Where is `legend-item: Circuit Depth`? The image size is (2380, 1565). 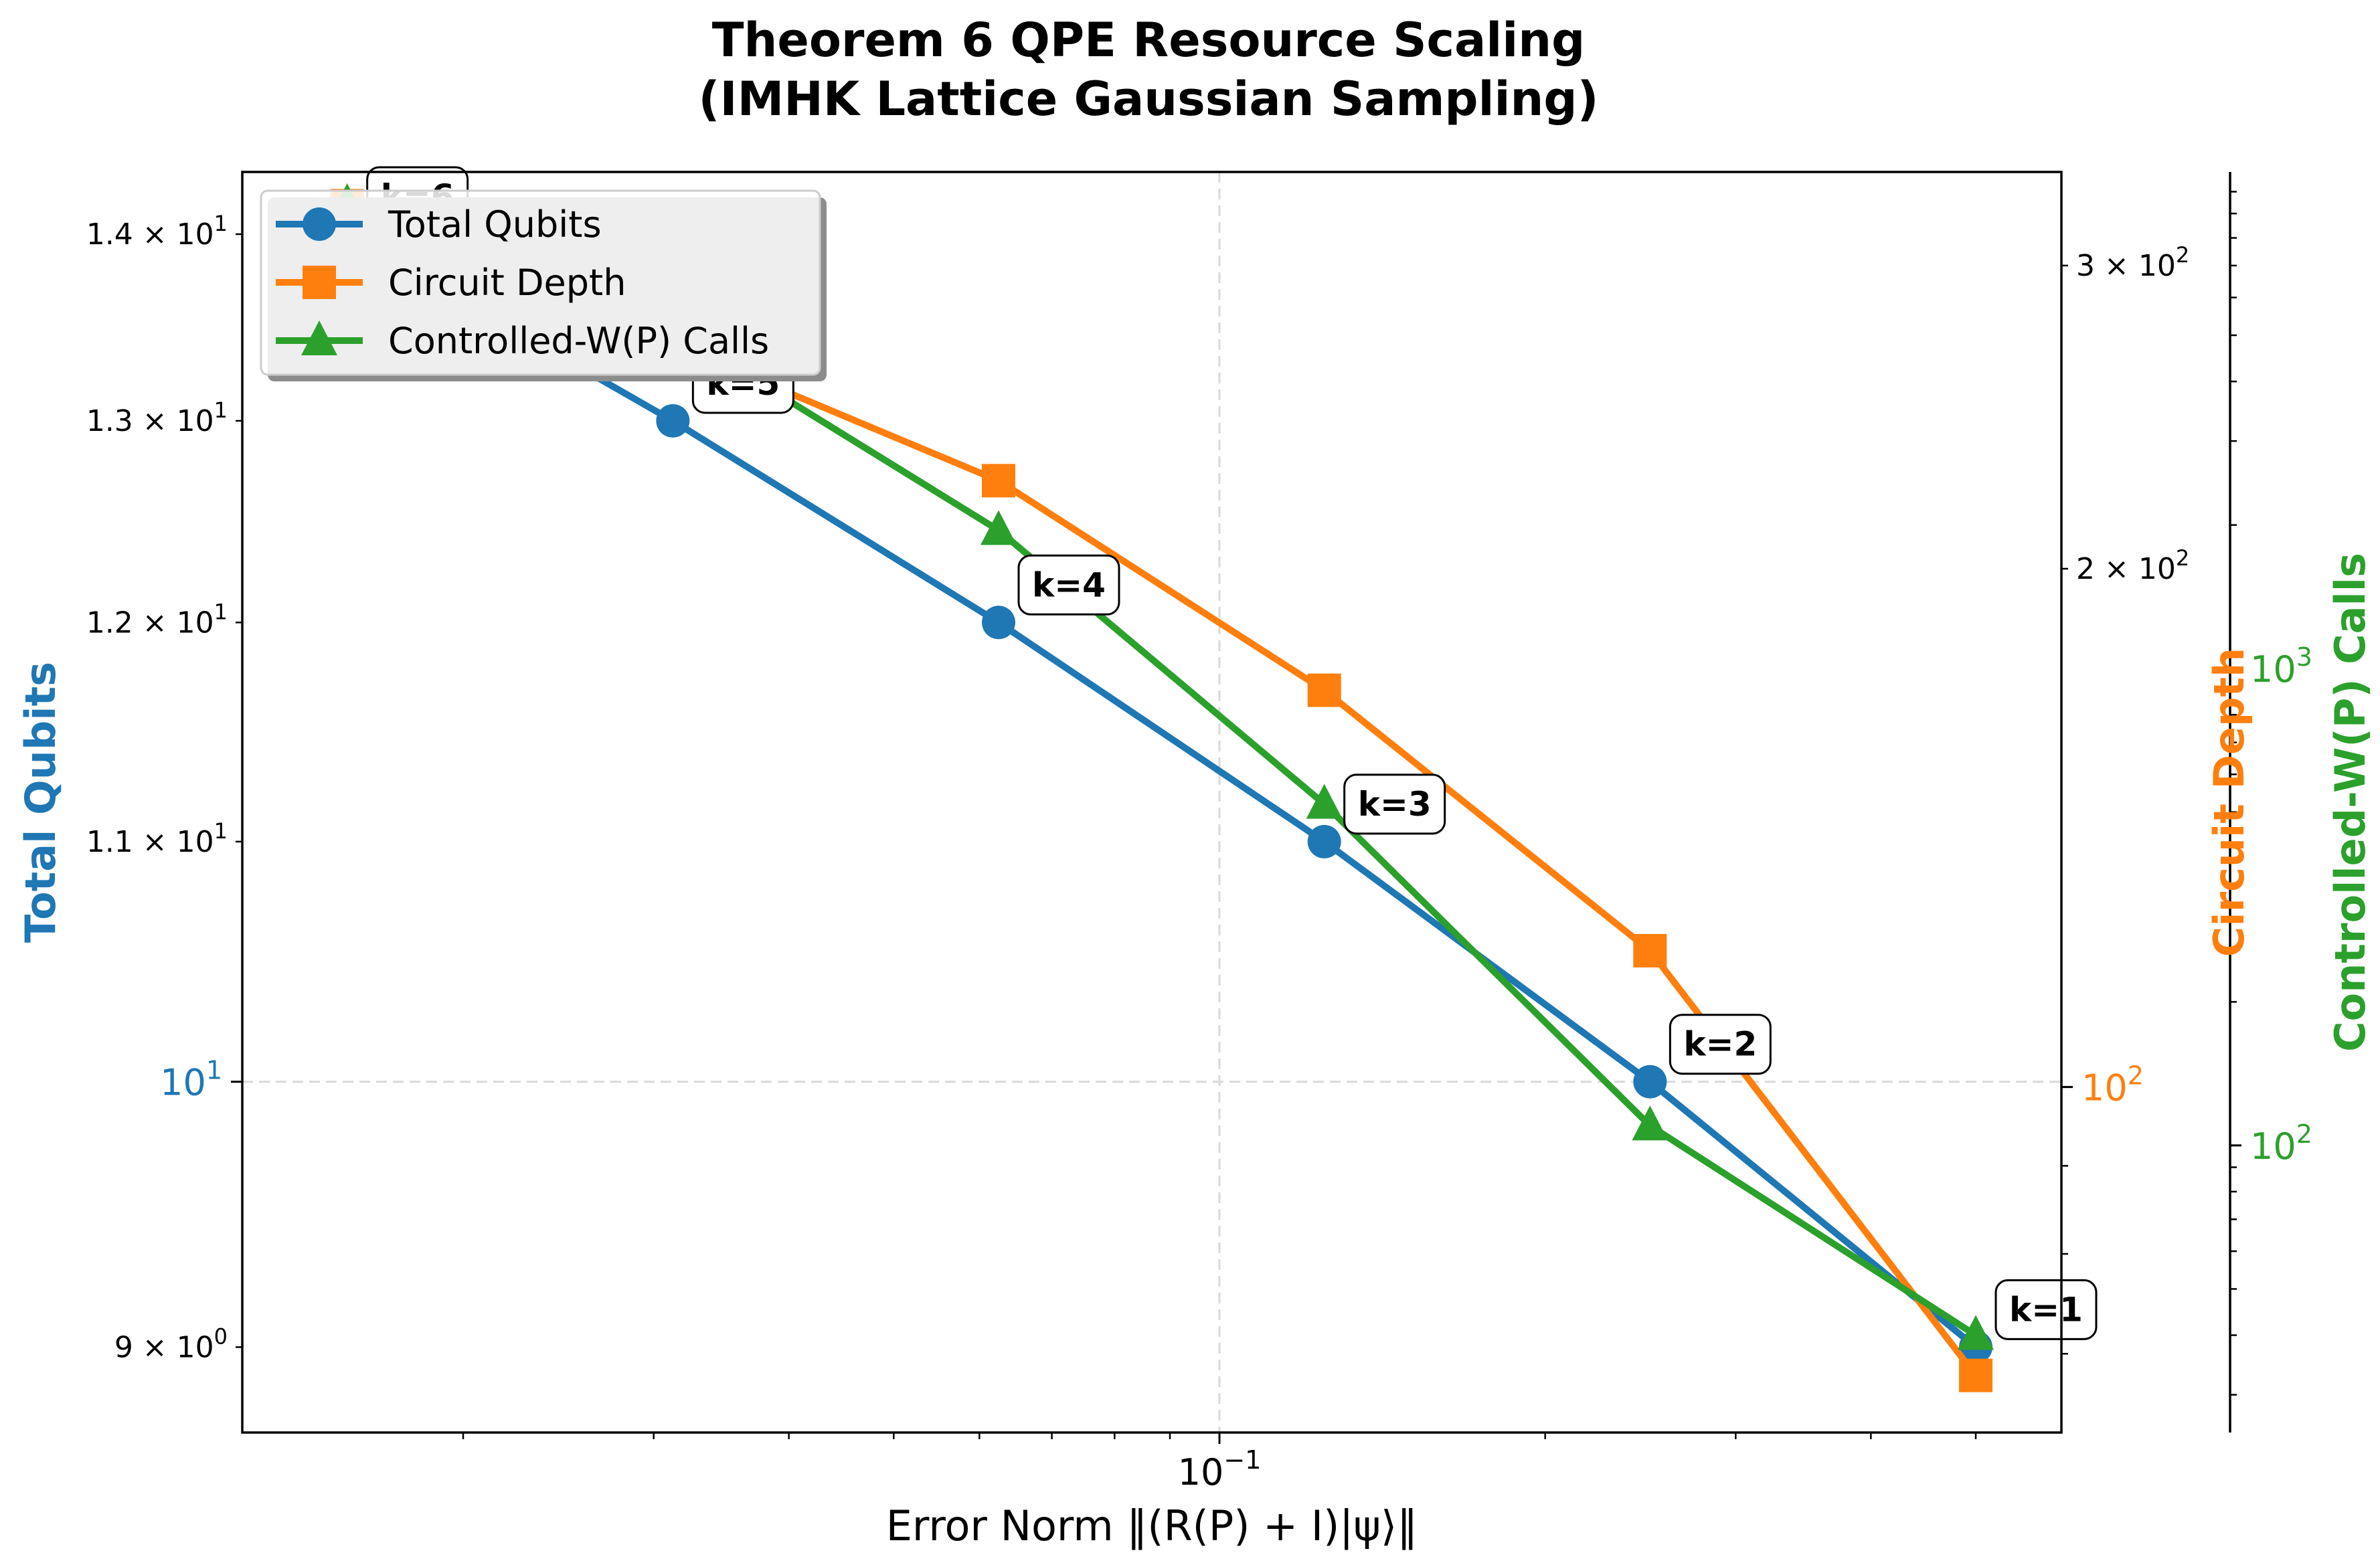 legend-item: Circuit Depth is located at coordinates (451, 283).